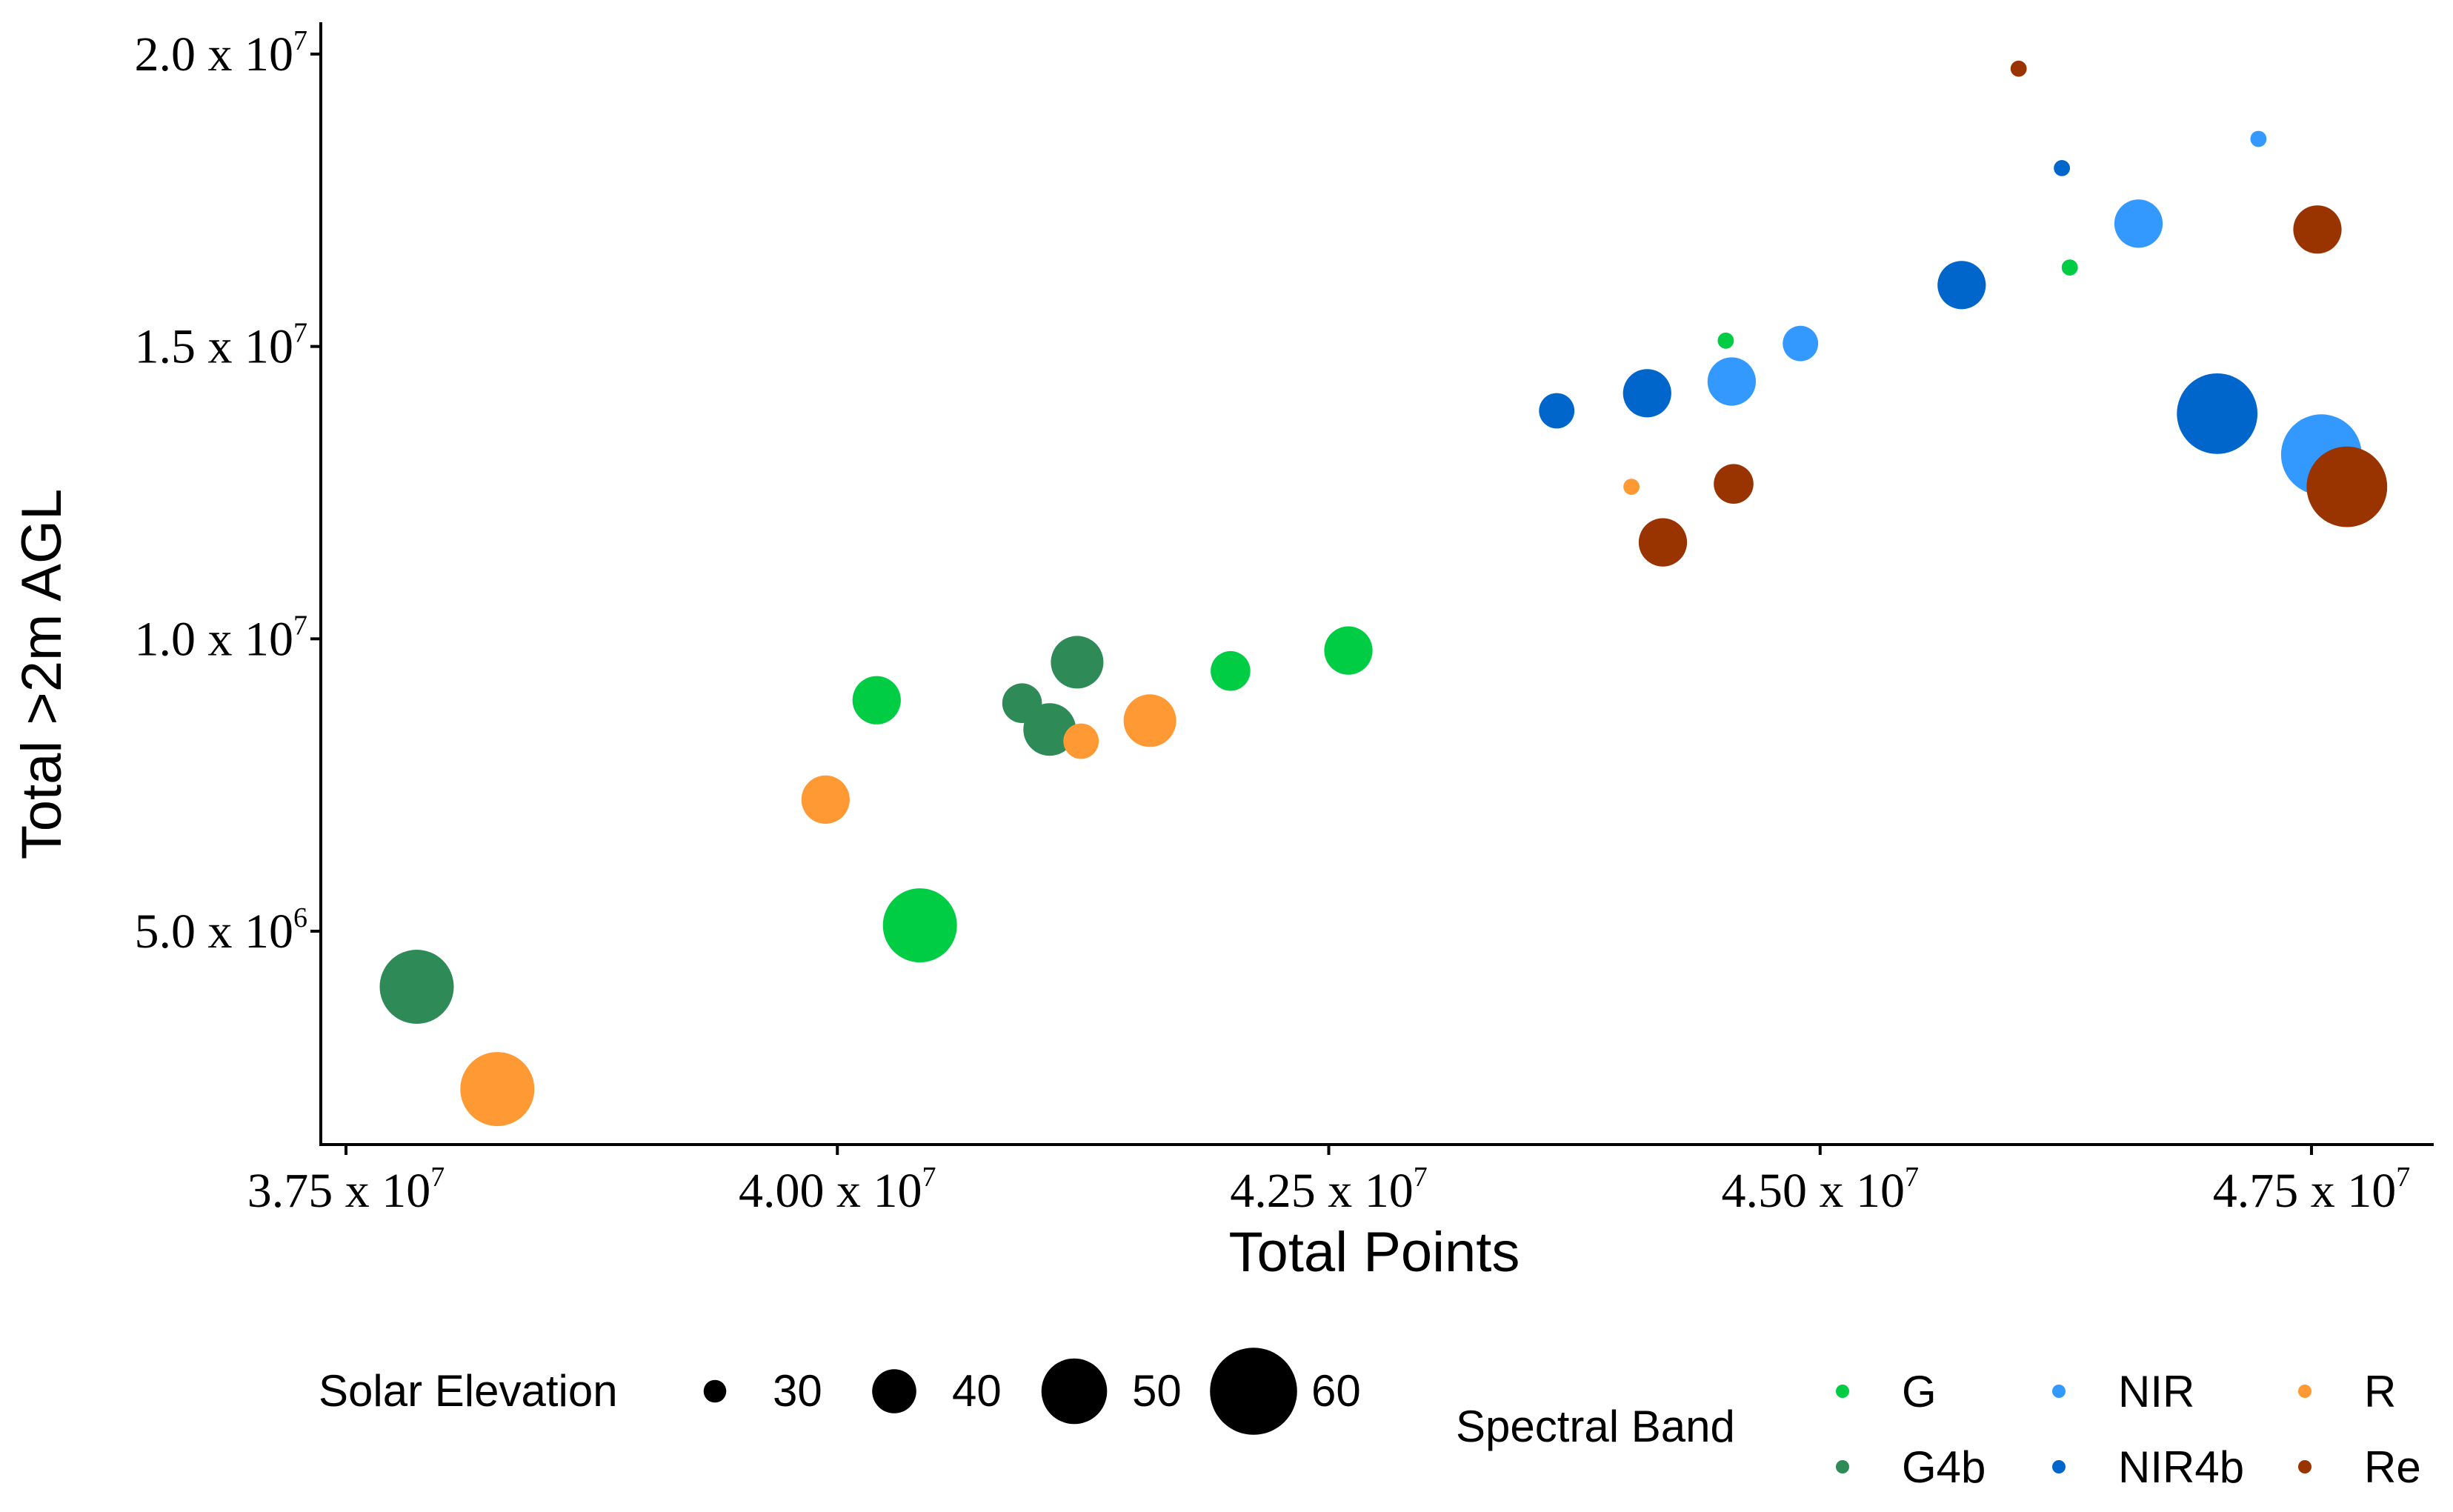  I want to click on x-axis-title: Total Points, so click(1374, 1252).